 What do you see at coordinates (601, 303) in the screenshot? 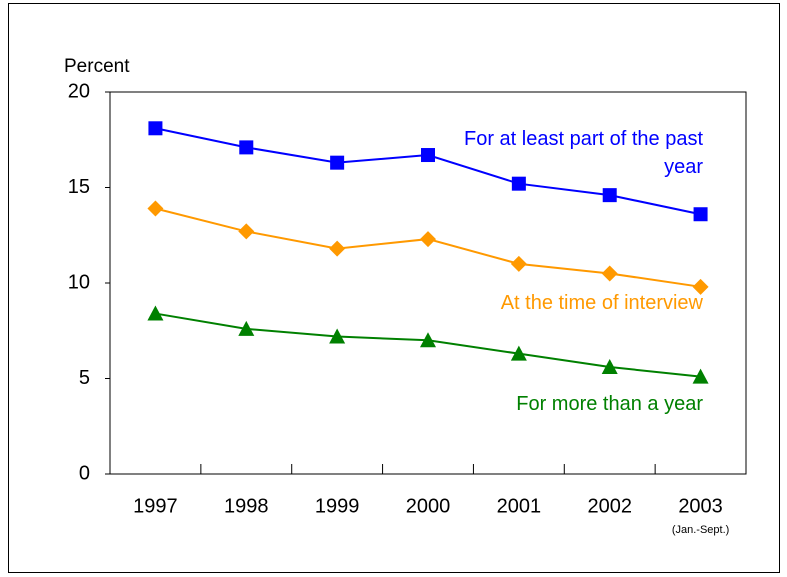
I see `series-label: At the time of interview` at bounding box center [601, 303].